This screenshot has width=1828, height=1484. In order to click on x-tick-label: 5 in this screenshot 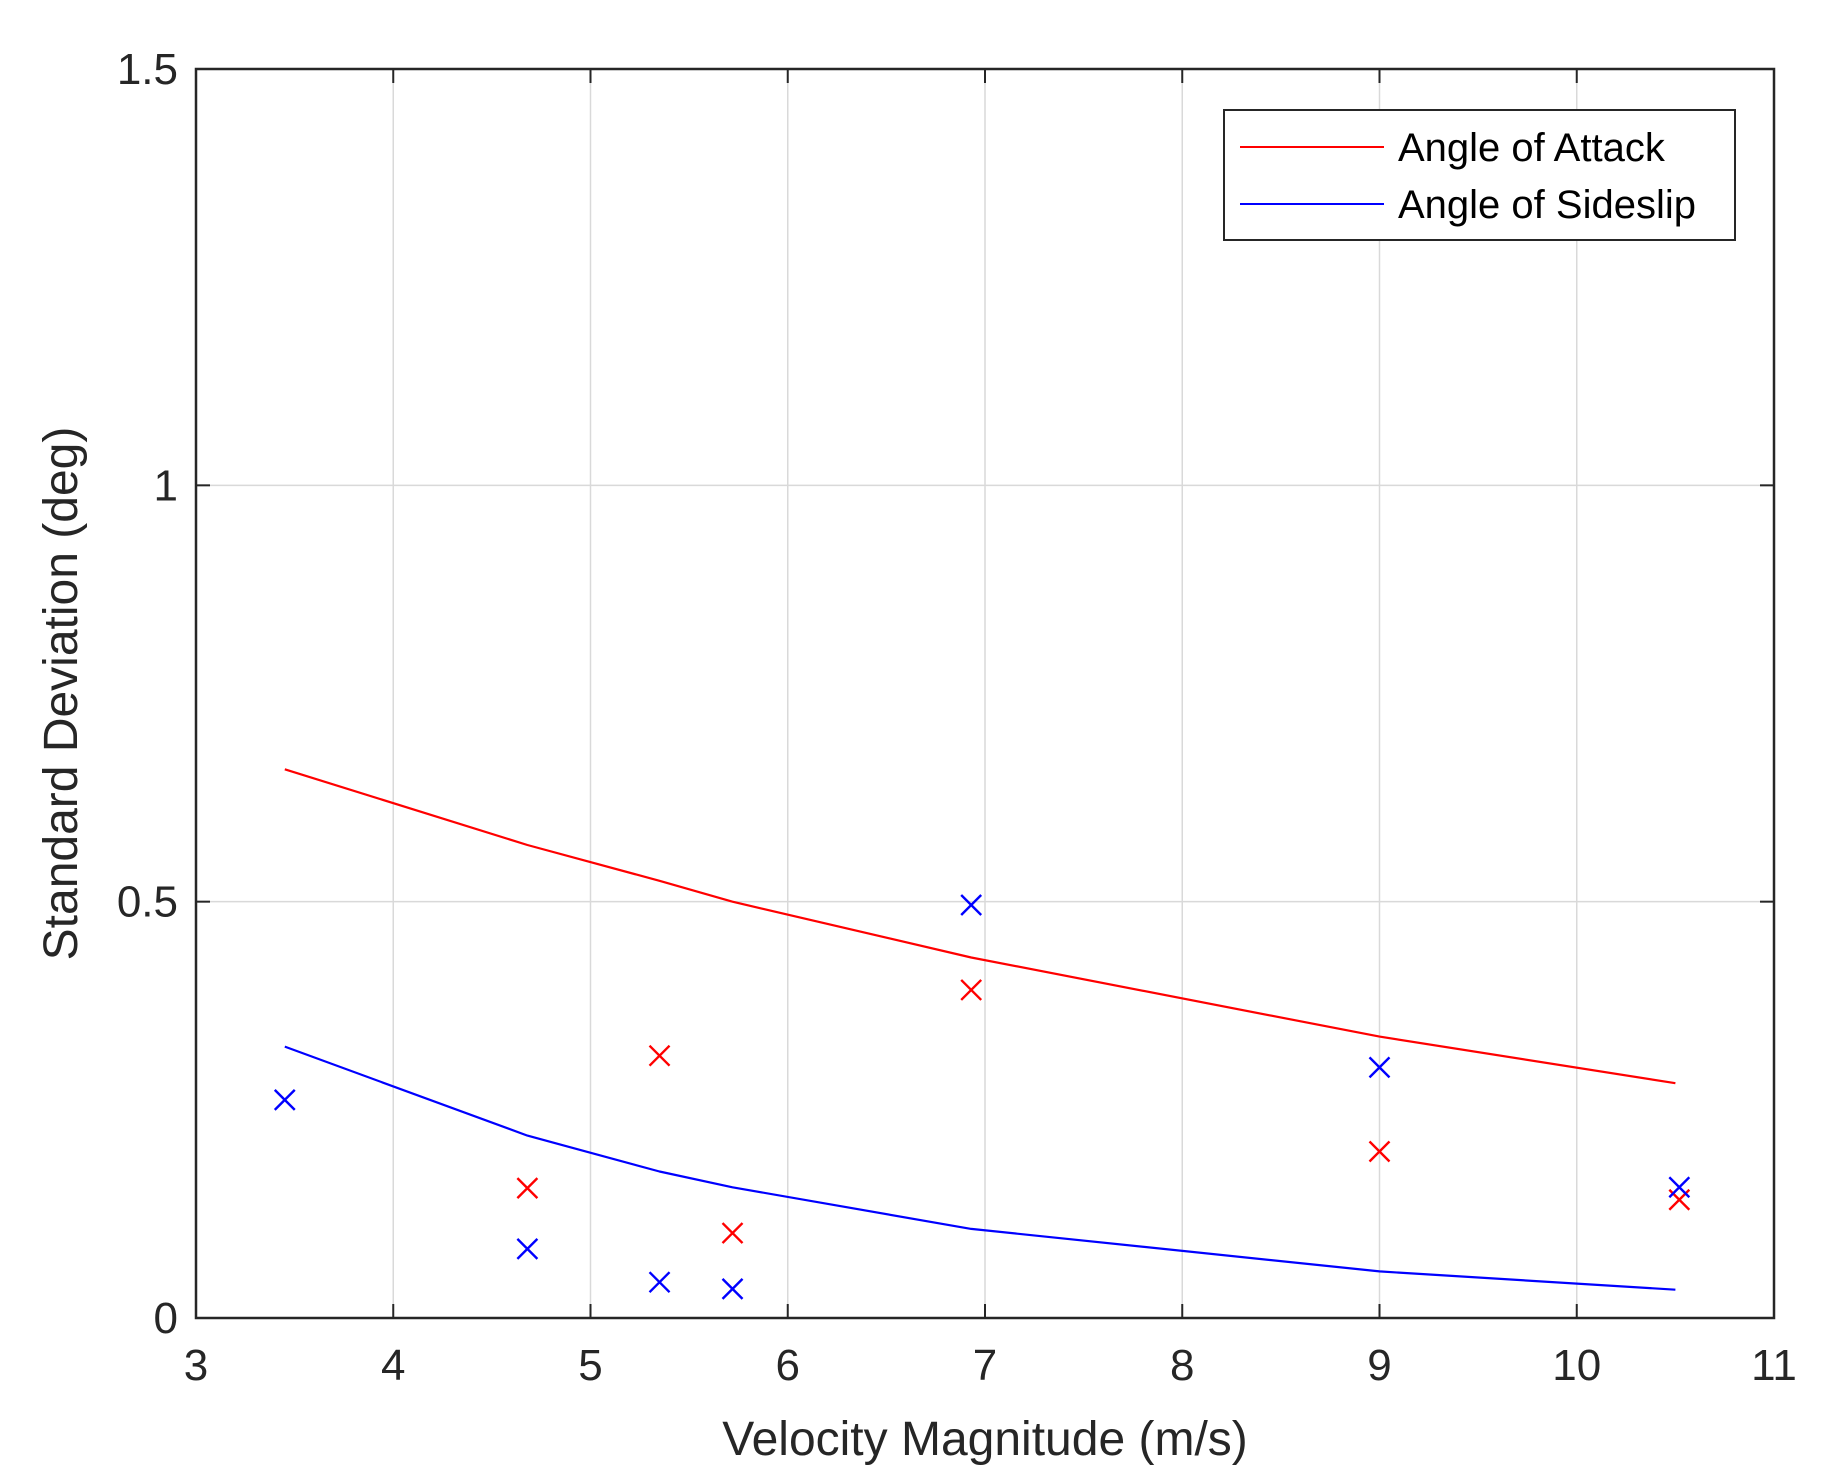, I will do `click(590, 1365)`.